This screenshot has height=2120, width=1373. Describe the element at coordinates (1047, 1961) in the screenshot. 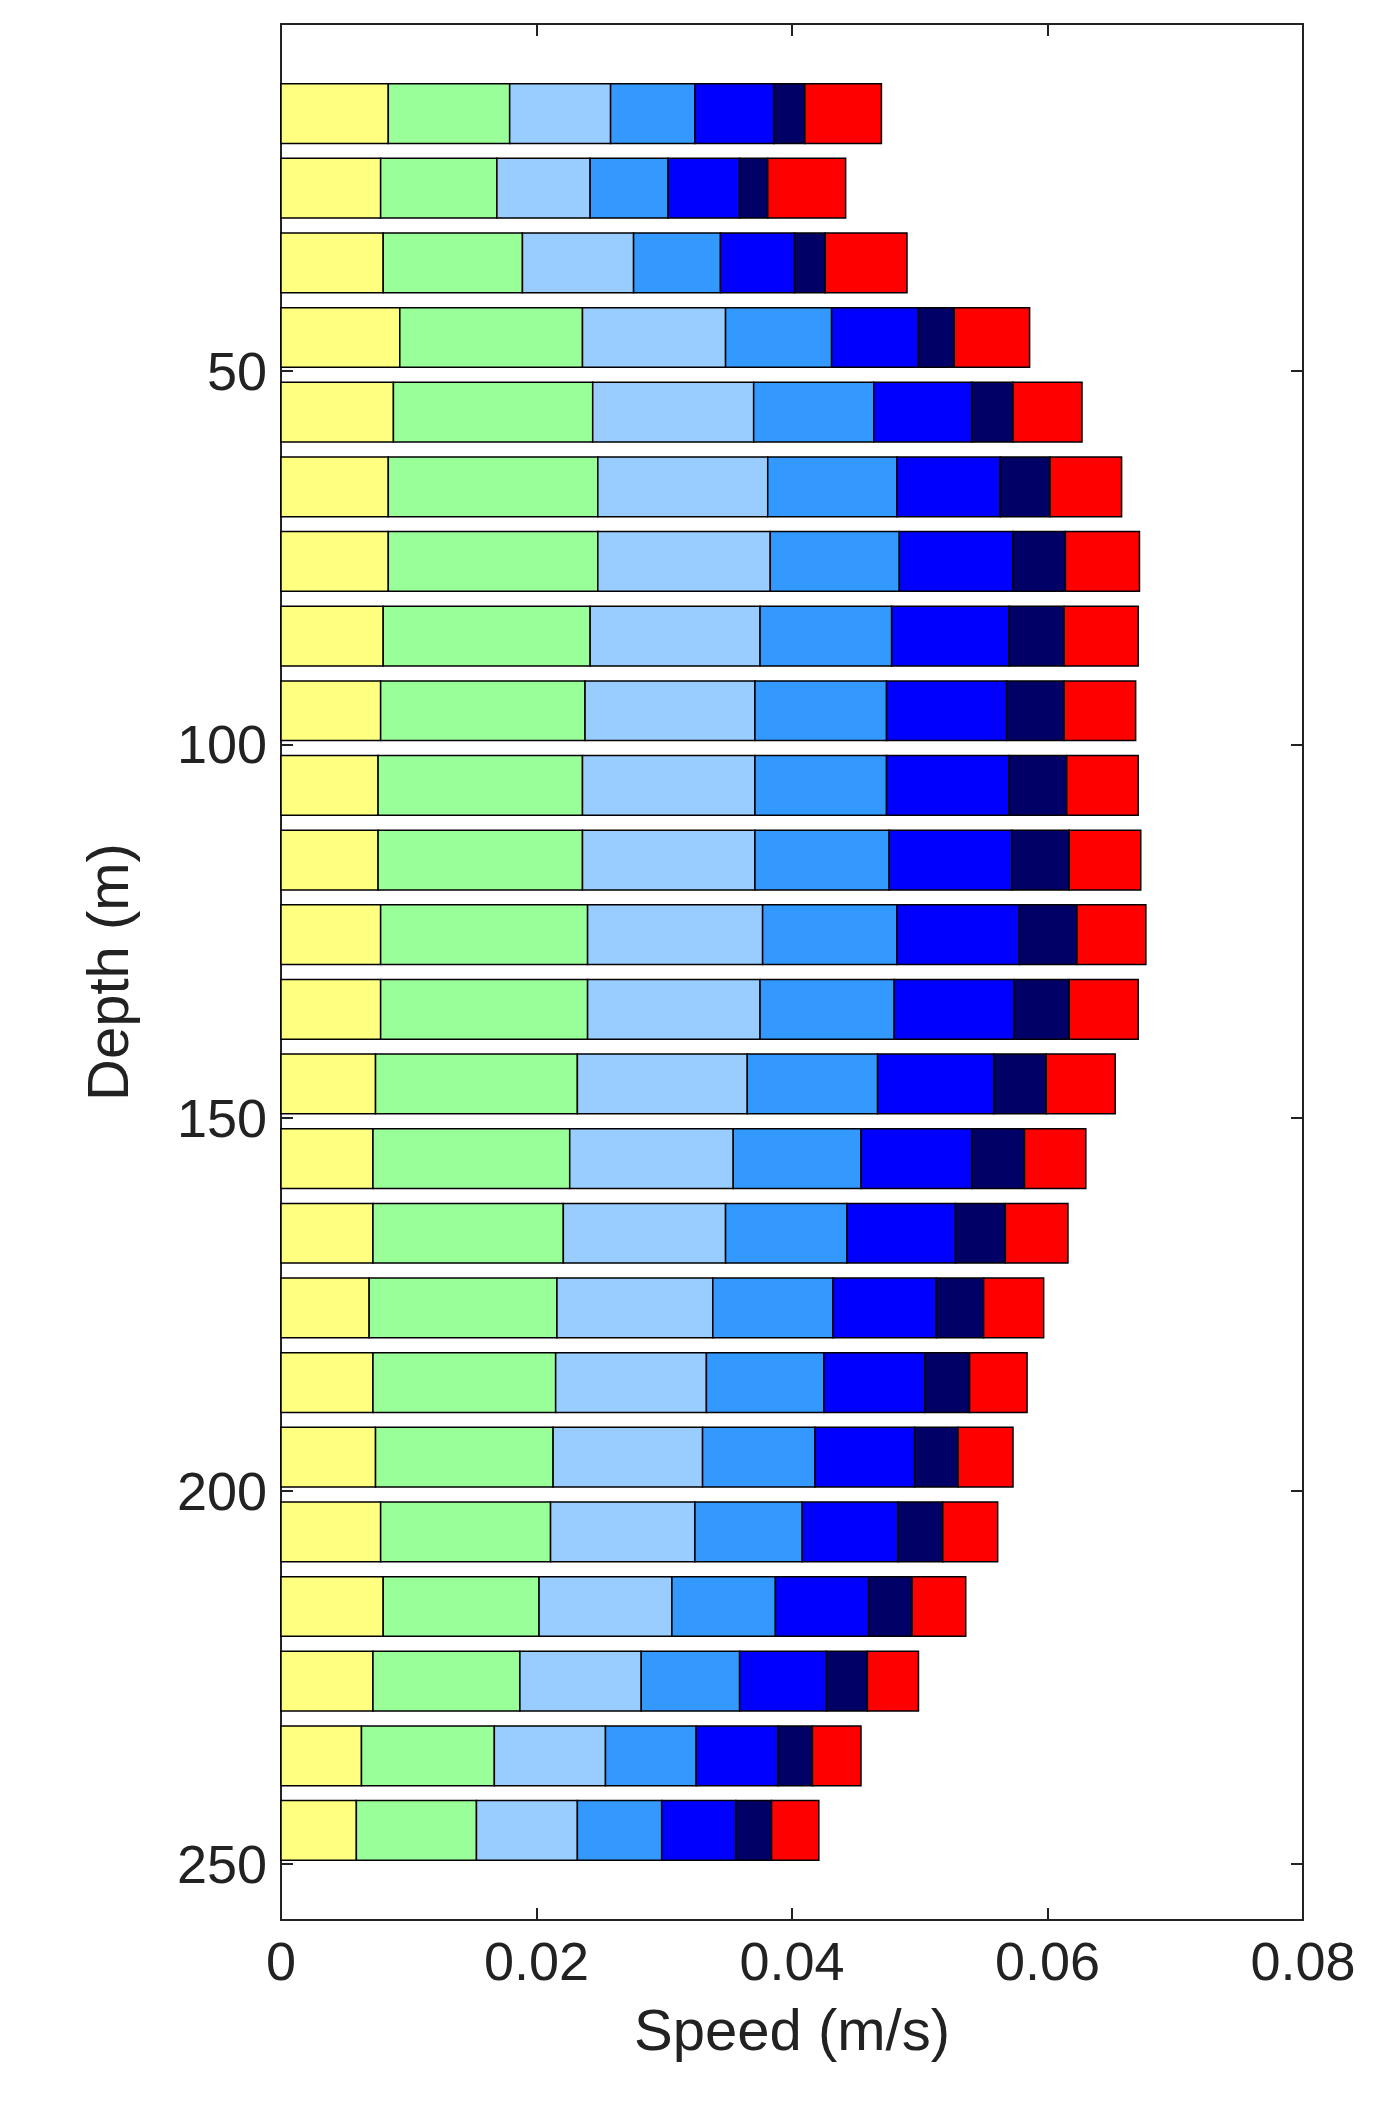

I see `x-tick-label: 0.06` at that location.